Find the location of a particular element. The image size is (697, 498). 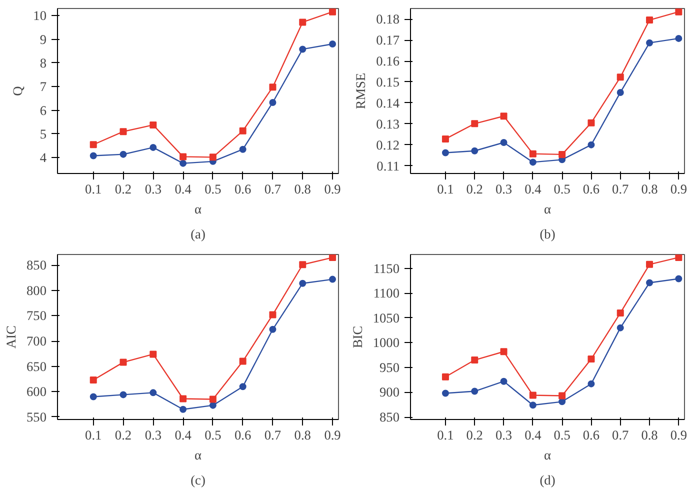

y-tick-label: 0.12 is located at coordinates (388, 144).